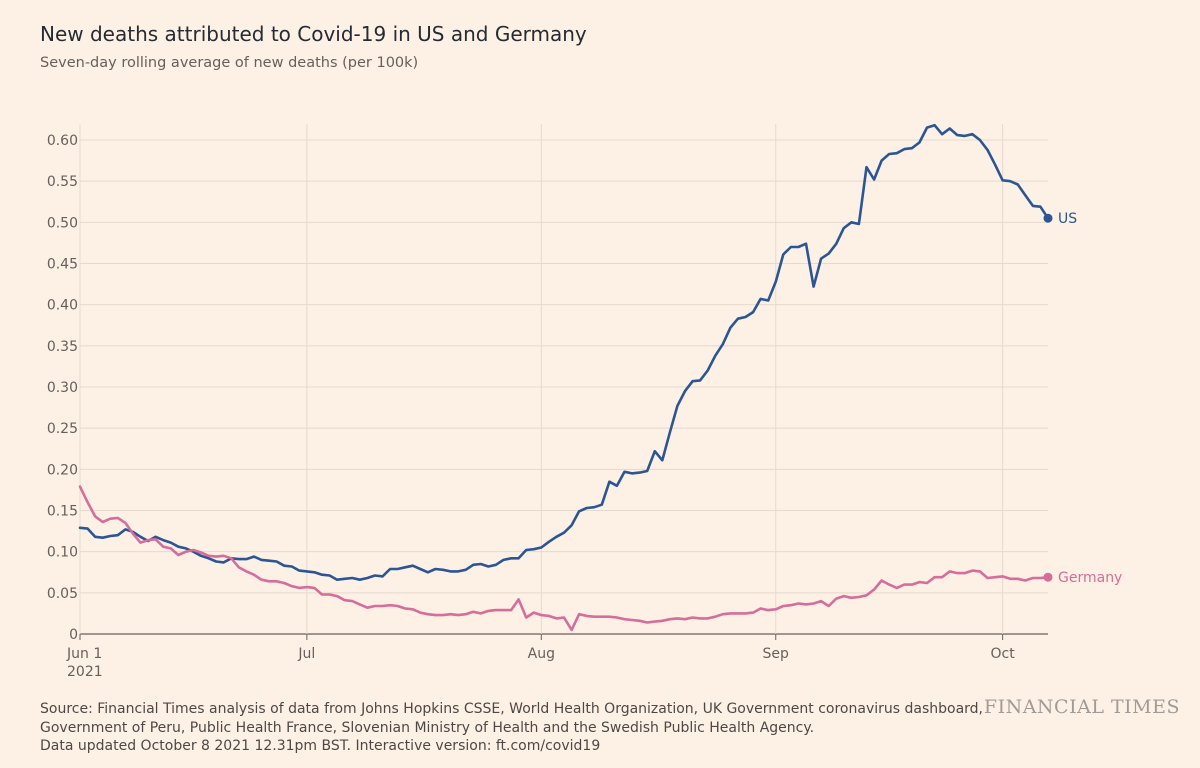  I want to click on y-tick-label: 0.25, so click(62, 429).